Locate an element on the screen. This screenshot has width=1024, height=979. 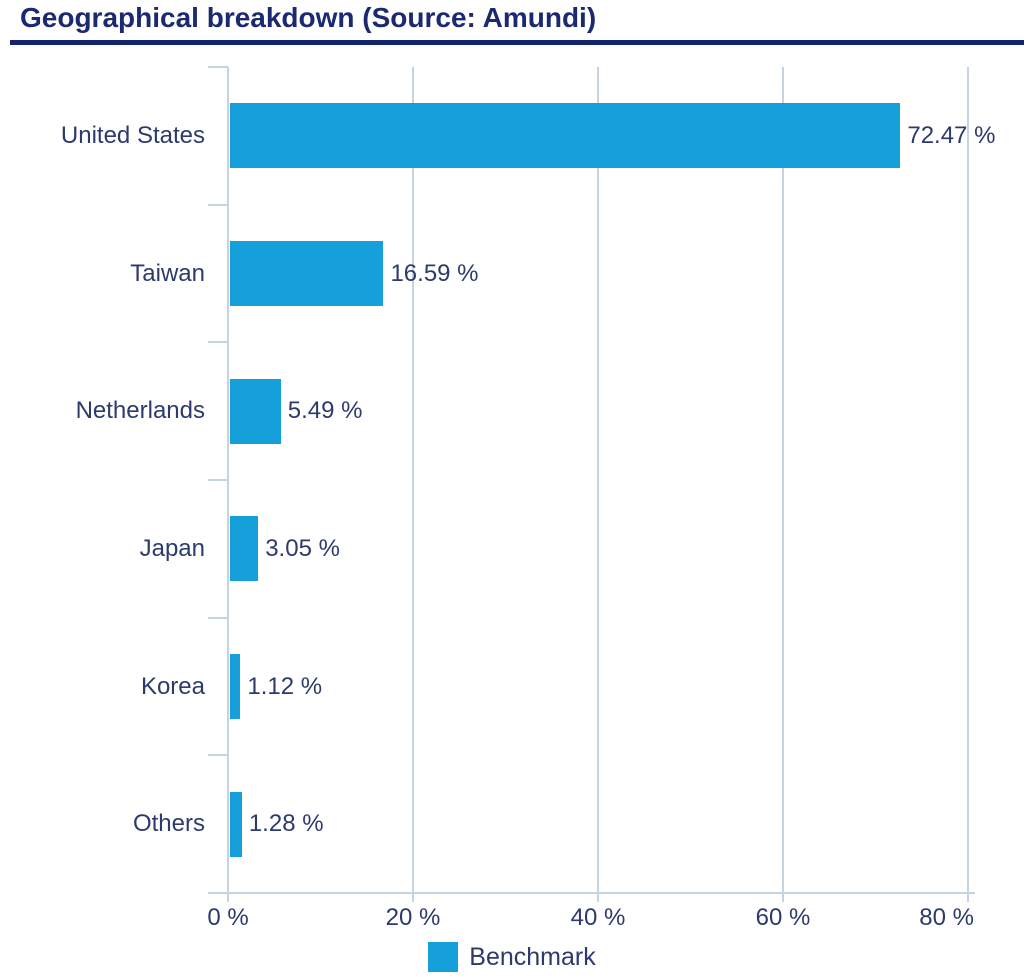
x-tick-label: 0 % is located at coordinates (228, 917).